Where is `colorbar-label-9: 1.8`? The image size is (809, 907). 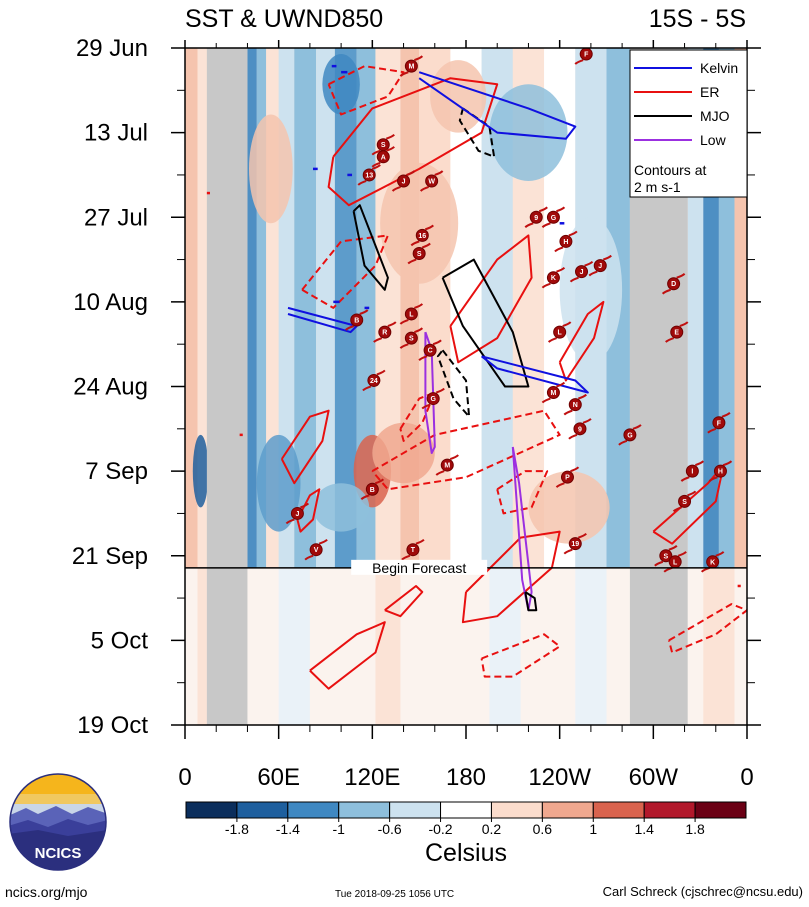
colorbar-label-9: 1.8 is located at coordinates (695, 829).